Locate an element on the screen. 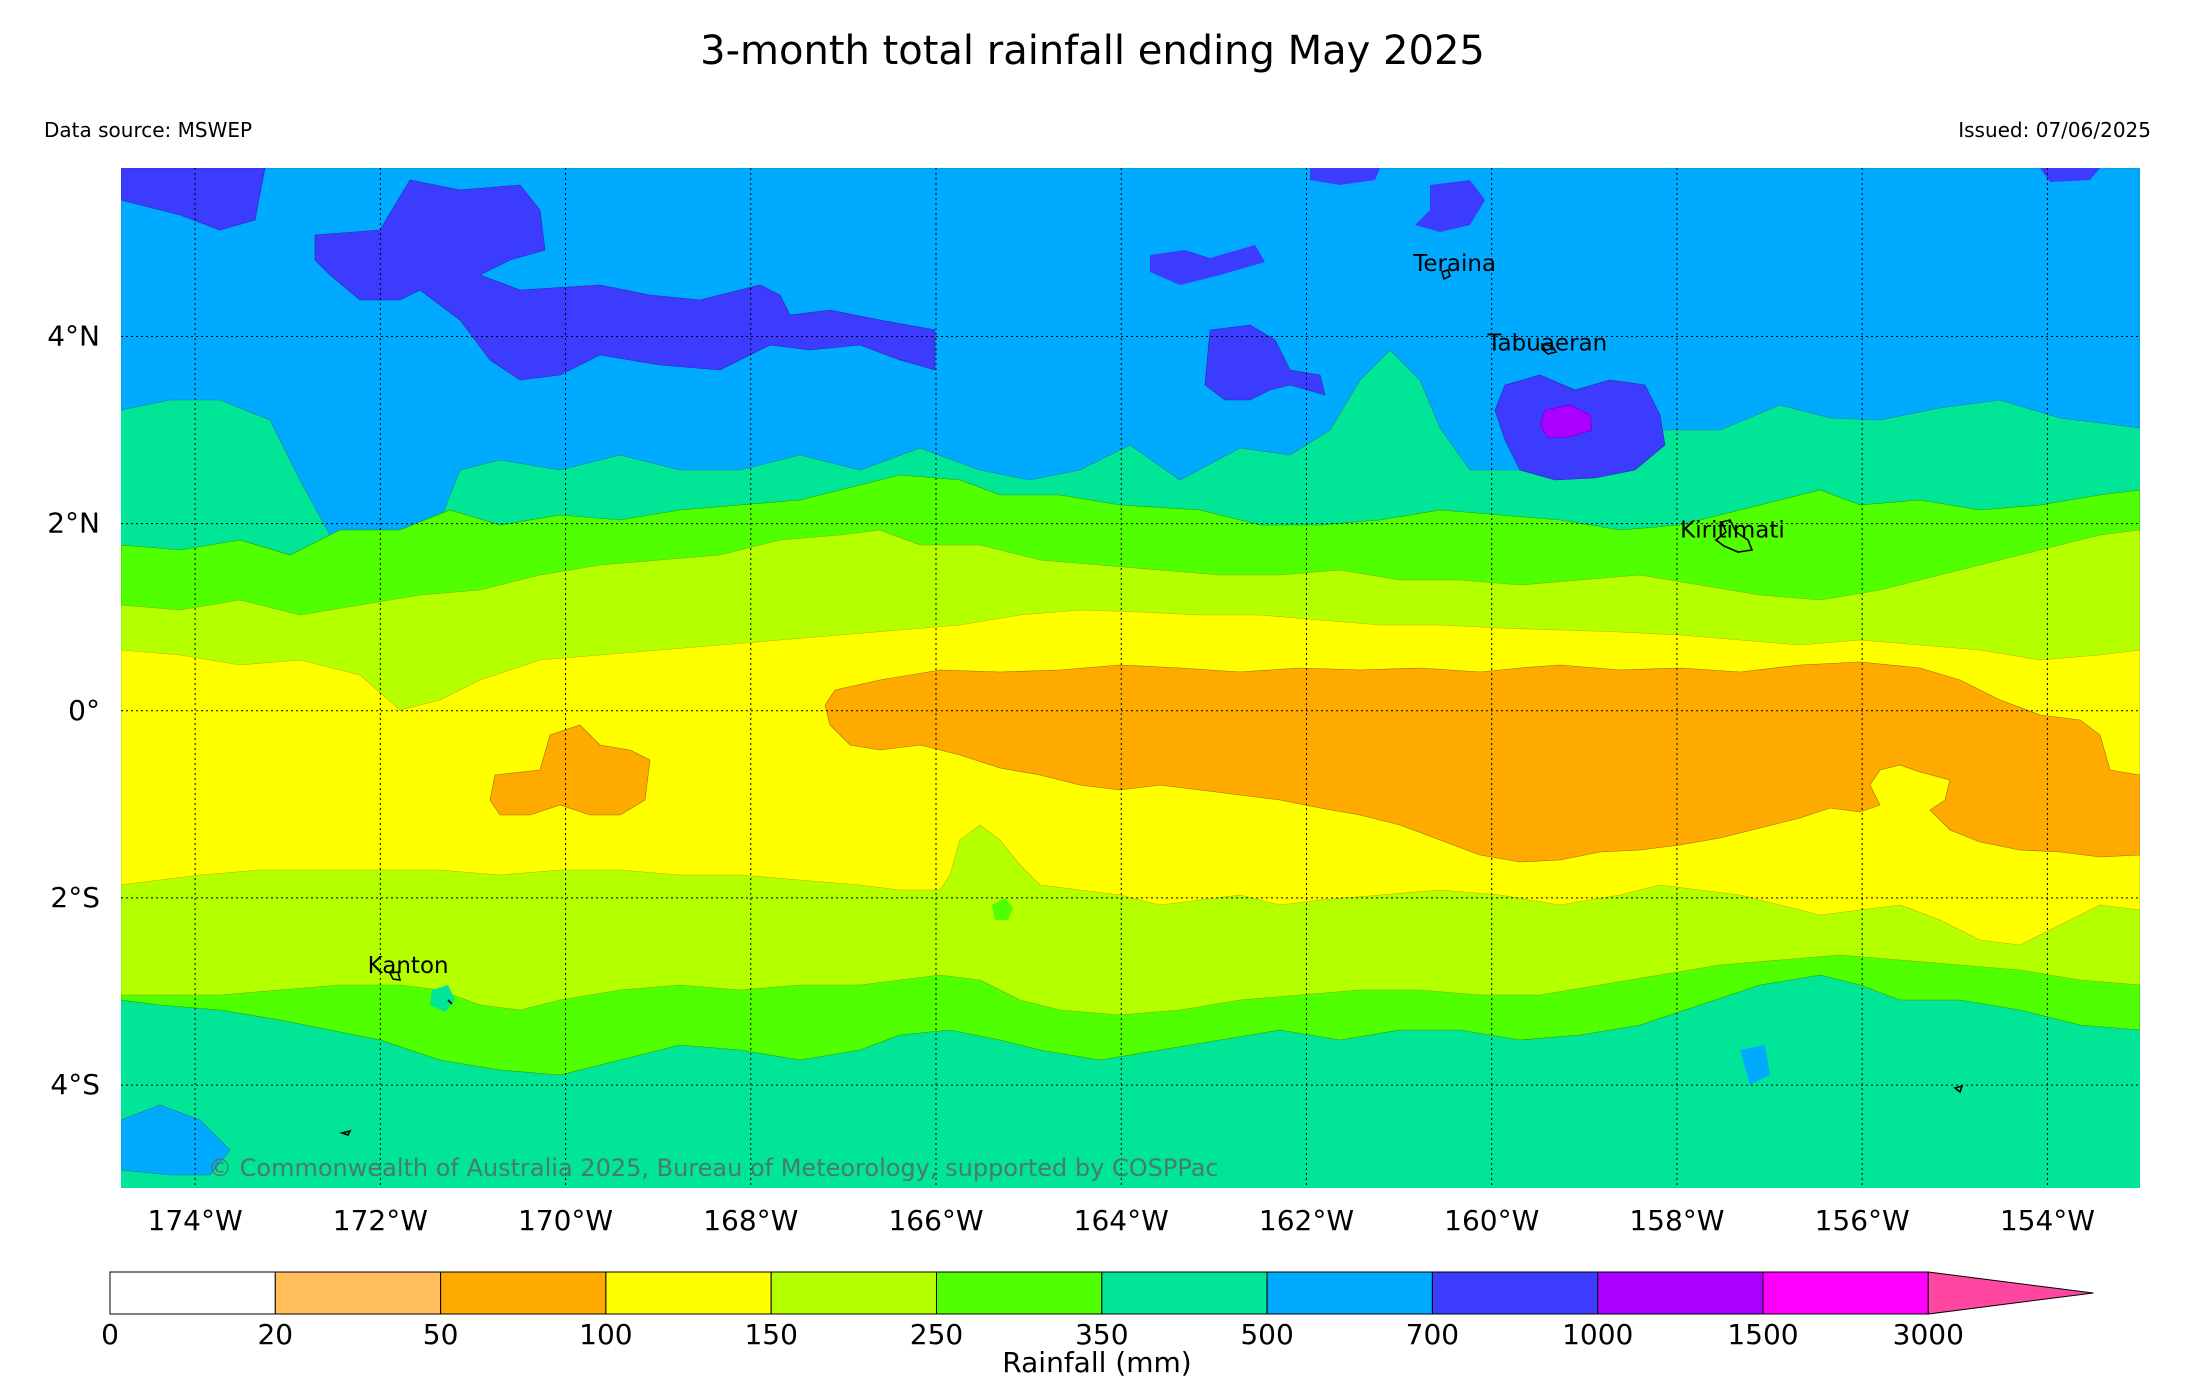  lat-tick-label: 2°N is located at coordinates (73, 523).